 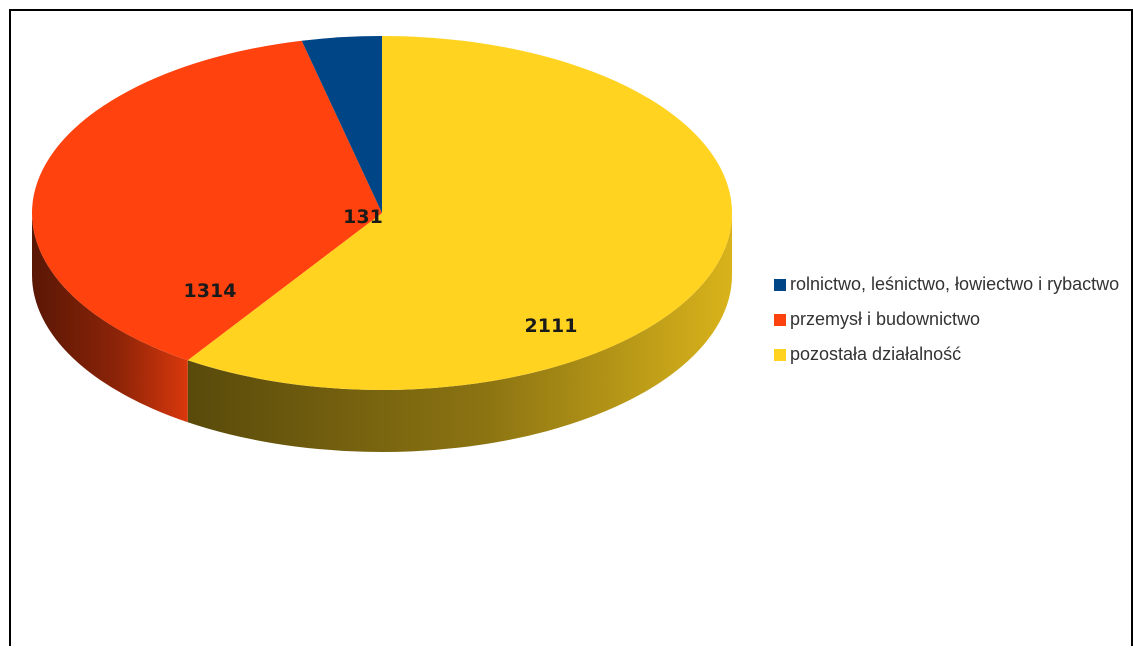 What do you see at coordinates (551, 326) in the screenshot?
I see `data-label-2: 2111` at bounding box center [551, 326].